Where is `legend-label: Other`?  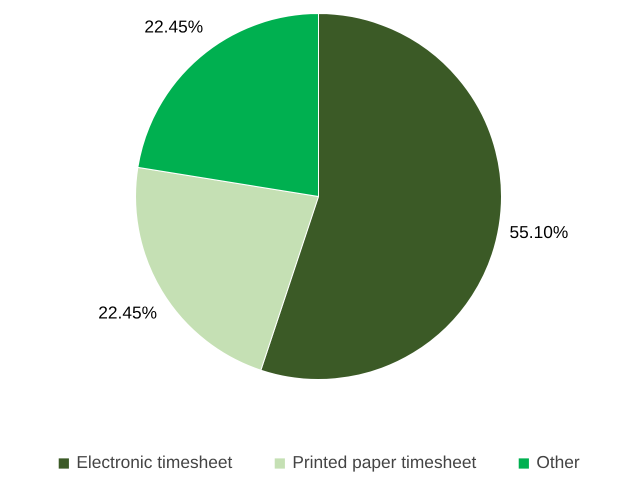 legend-label: Other is located at coordinates (558, 462).